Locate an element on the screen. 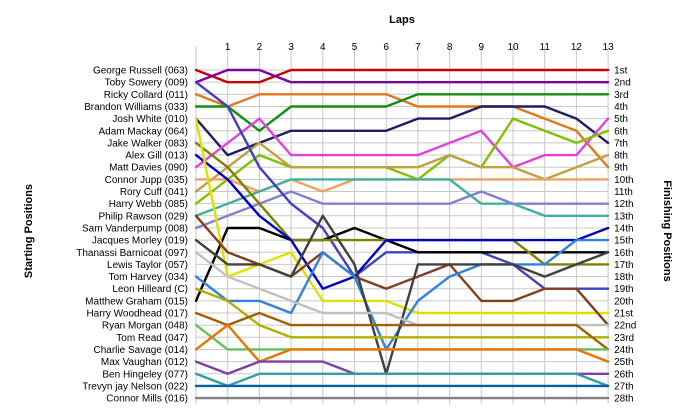 Image resolution: width=700 pixels, height=420 pixels. lap-tick-label: 13 is located at coordinates (609, 47).